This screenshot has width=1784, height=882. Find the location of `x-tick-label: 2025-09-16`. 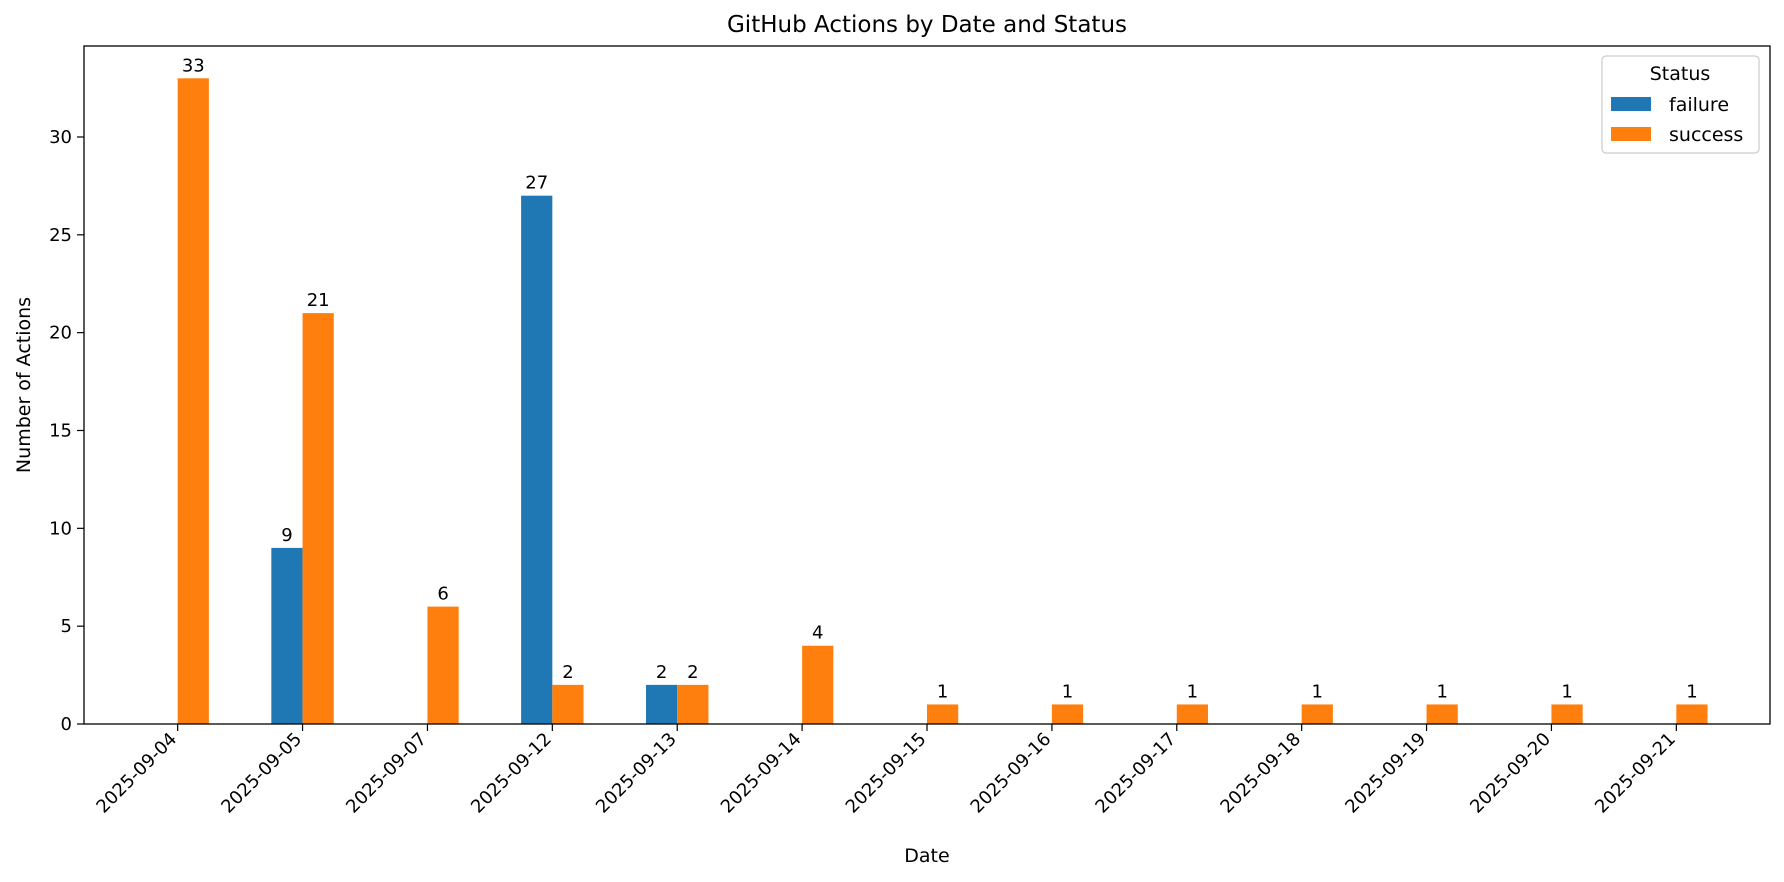

x-tick-label: 2025-09-16 is located at coordinates (1011, 773).